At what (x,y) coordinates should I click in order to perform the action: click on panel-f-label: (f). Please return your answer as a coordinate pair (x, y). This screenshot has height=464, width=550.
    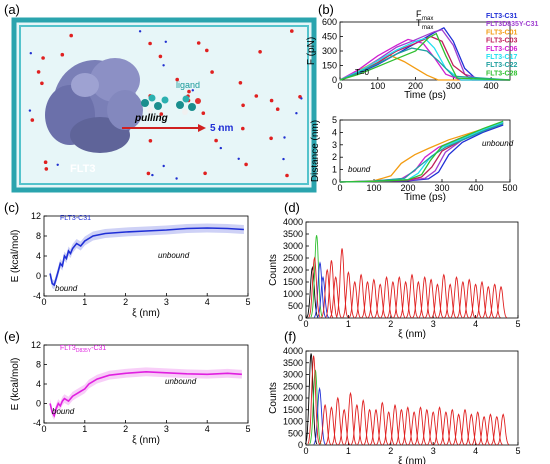
    Looking at the image, I should click on (290, 336).